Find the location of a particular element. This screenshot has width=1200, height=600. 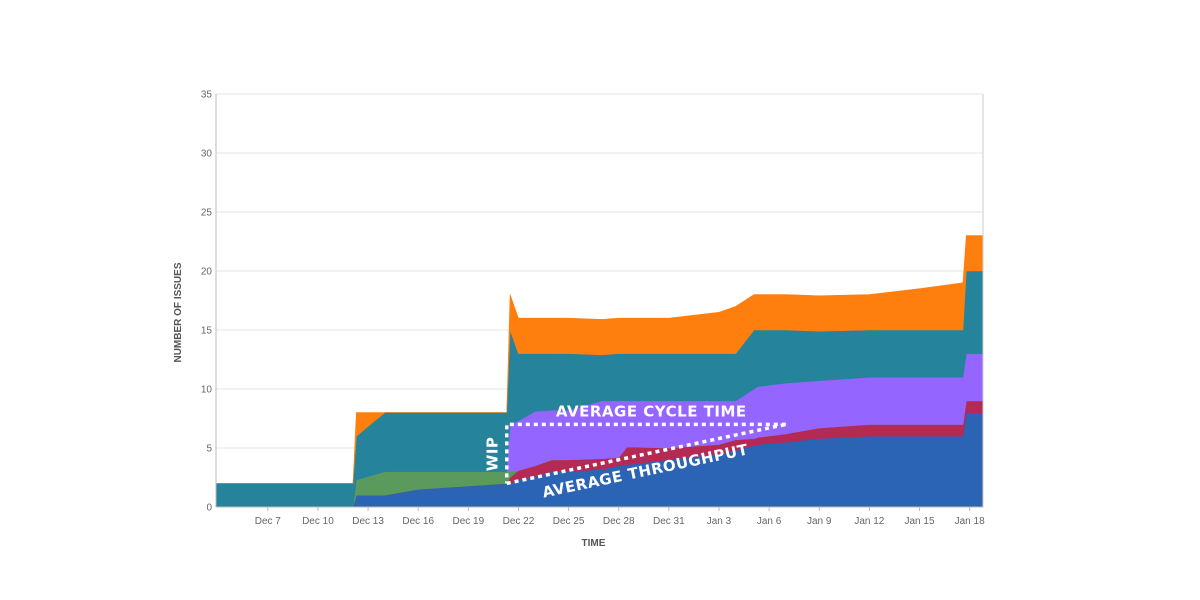

y-tick-label: 25 is located at coordinates (207, 213).